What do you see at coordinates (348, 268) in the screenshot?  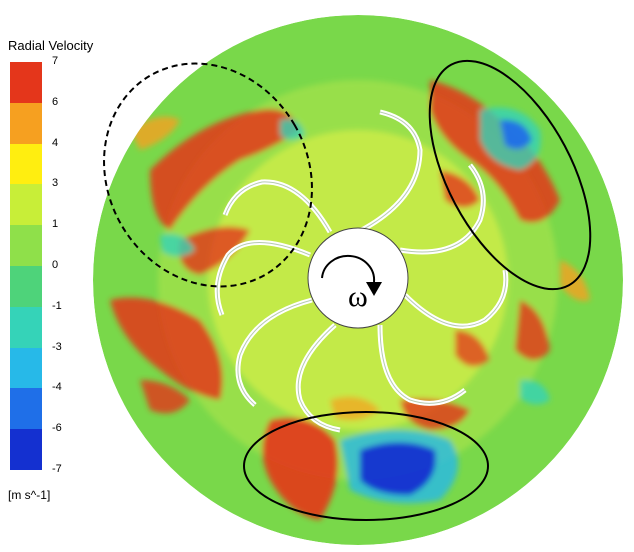 I see `rotation-arrow-icon` at bounding box center [348, 268].